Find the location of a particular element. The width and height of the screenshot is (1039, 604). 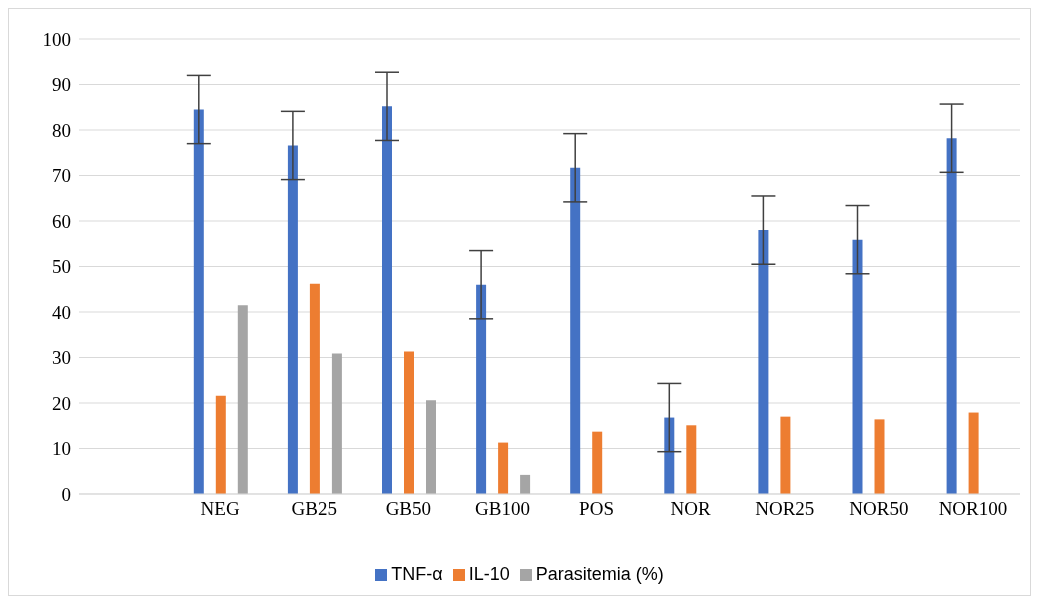

x-tick-label: POS is located at coordinates (596, 509).